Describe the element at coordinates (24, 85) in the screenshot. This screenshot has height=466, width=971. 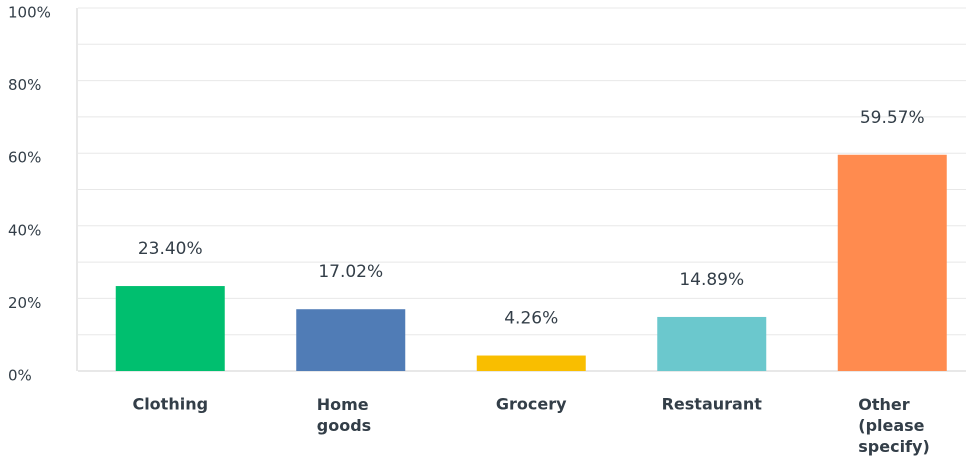
I see `y-tick-label: 80%` at that location.